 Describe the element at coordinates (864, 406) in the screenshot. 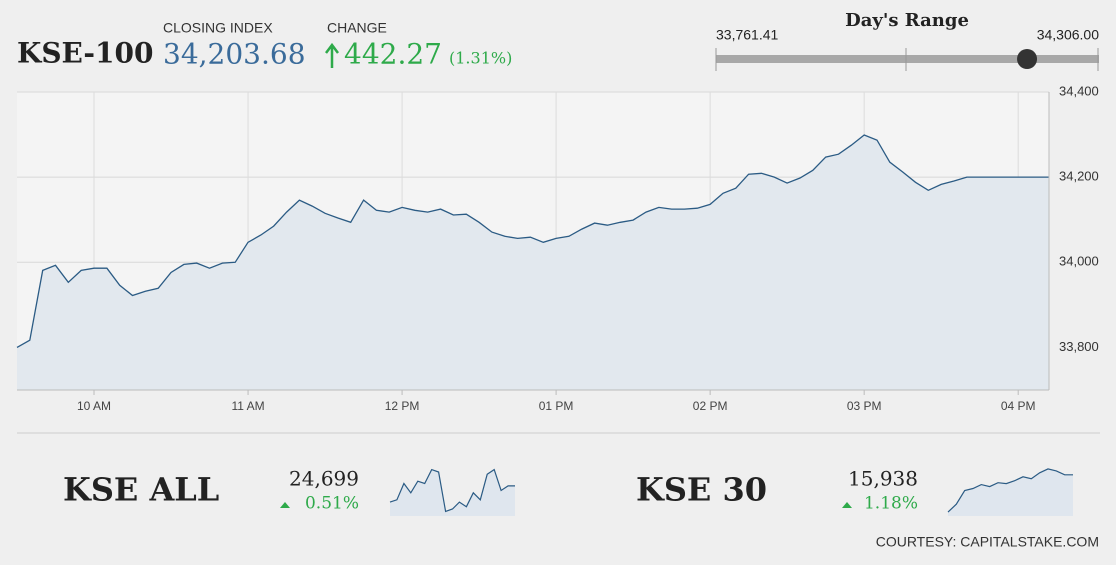

I see `x-tick-label: 03 PM` at that location.